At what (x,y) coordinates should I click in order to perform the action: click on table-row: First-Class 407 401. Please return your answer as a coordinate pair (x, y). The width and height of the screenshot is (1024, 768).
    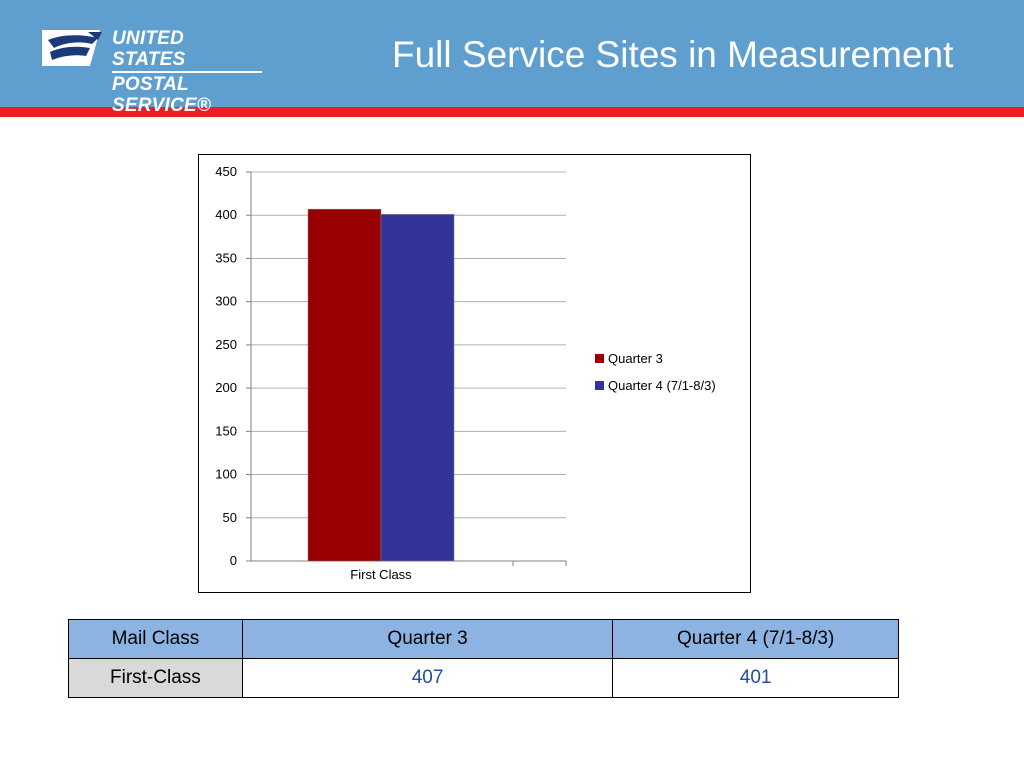
    Looking at the image, I should click on (483, 678).